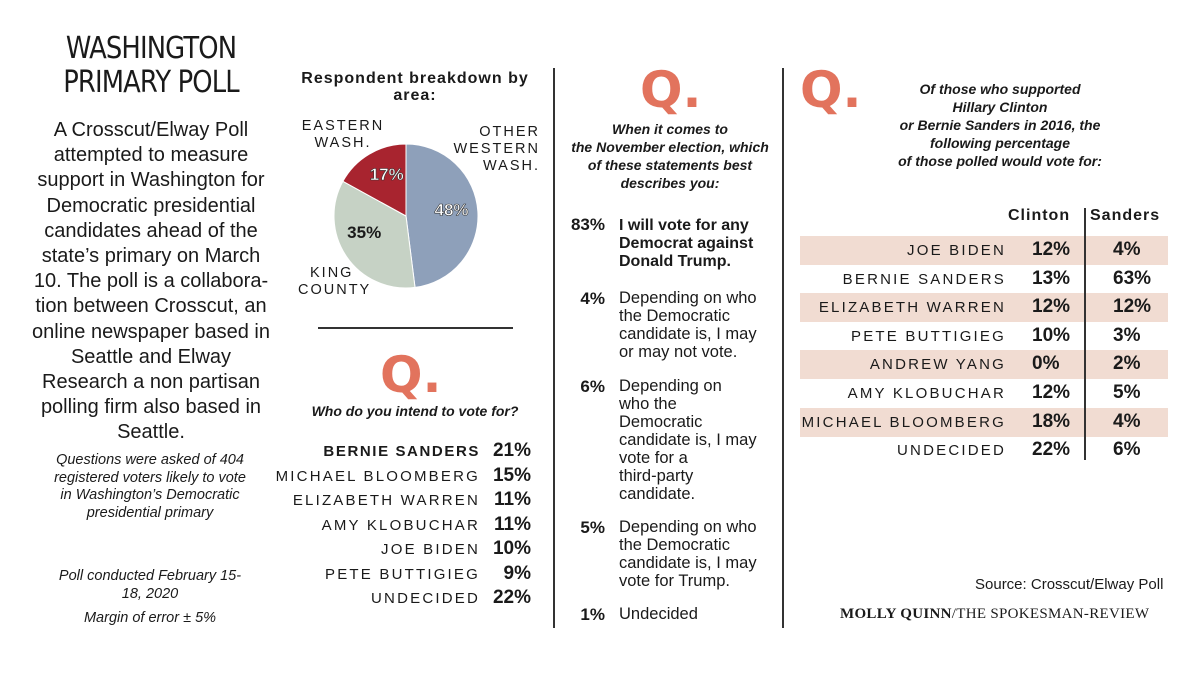 Image resolution: width=1200 pixels, height=676 pixels. I want to click on sanders-percent: 12%, so click(1132, 307).